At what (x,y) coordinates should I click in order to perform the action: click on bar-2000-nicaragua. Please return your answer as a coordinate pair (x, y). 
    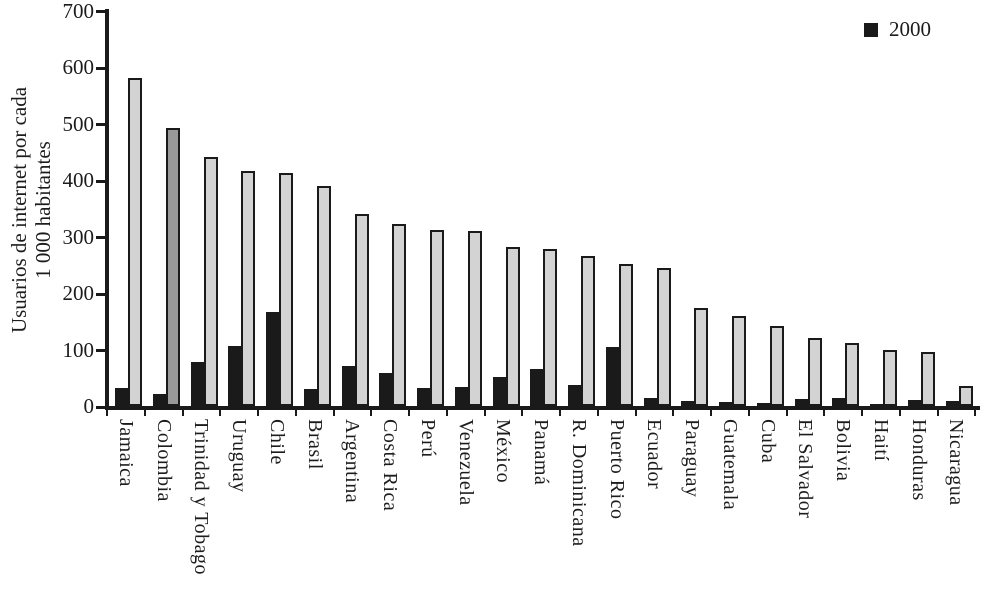
    Looking at the image, I should click on (952, 403).